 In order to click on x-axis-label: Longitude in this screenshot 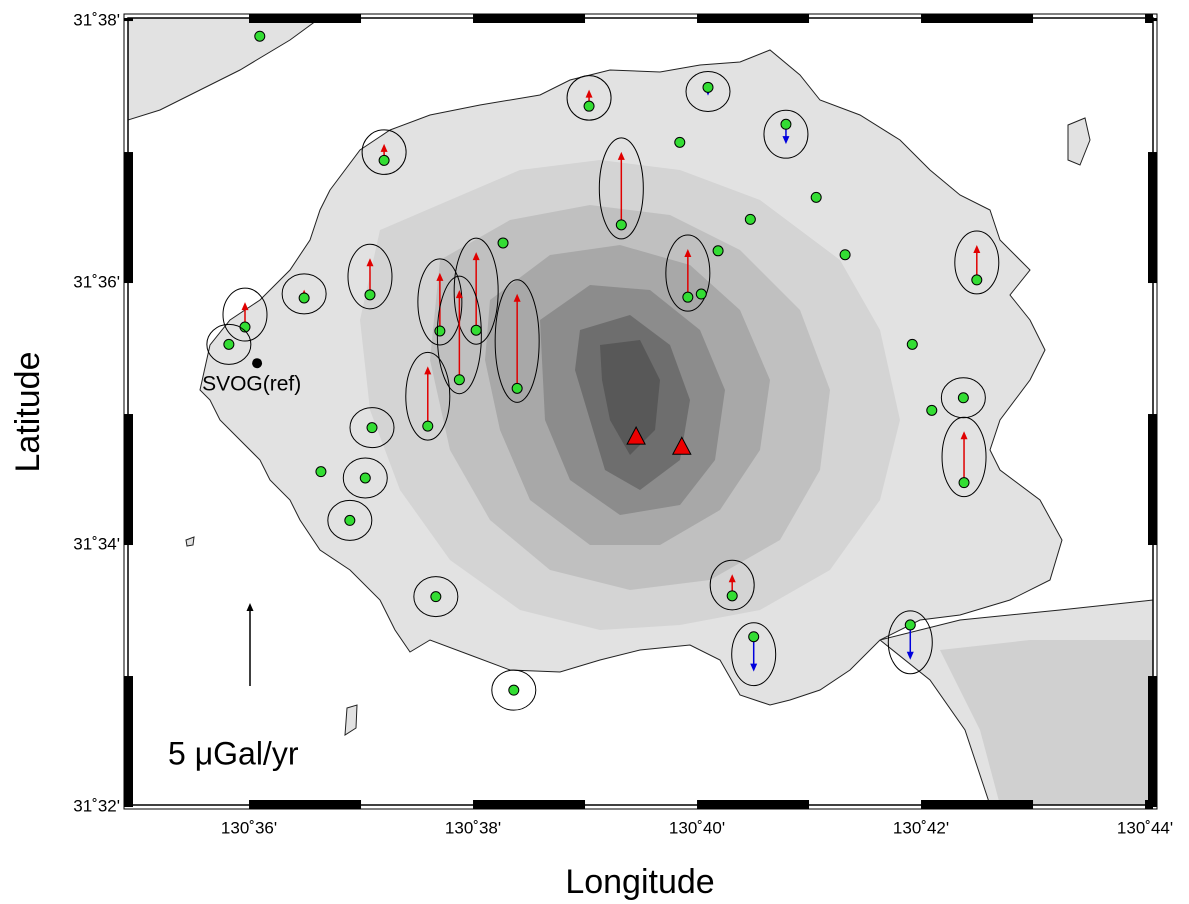, I will do `click(639, 882)`.